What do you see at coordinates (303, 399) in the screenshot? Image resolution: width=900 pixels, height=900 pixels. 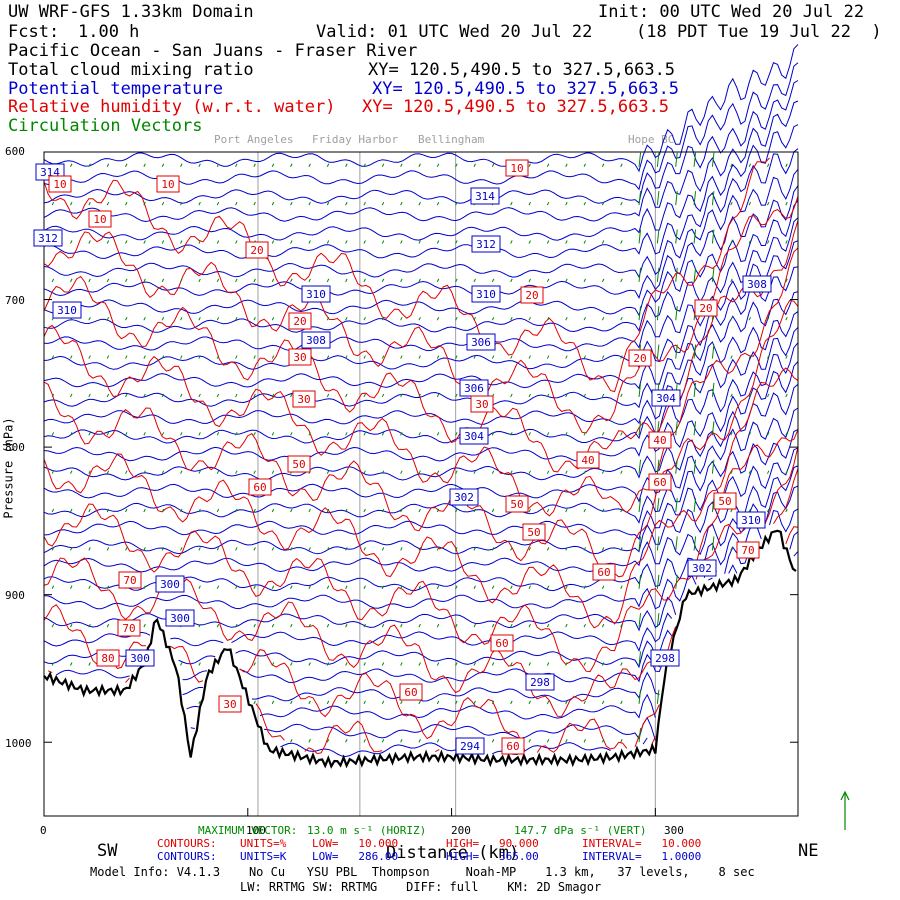 I see `rh-label: 30` at bounding box center [303, 399].